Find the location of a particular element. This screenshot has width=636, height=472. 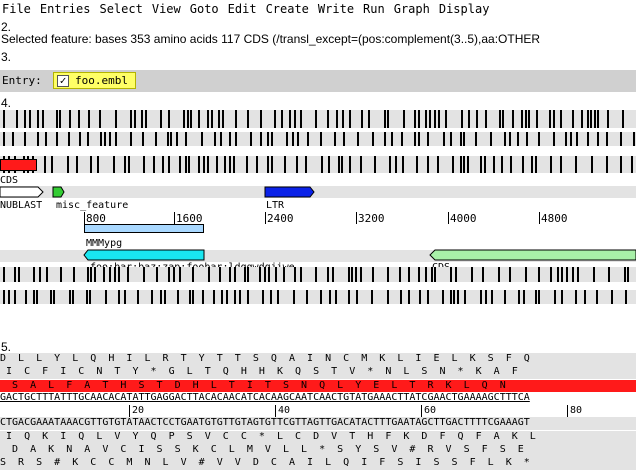

reverse-strand-features is located at coordinates (318, 255).